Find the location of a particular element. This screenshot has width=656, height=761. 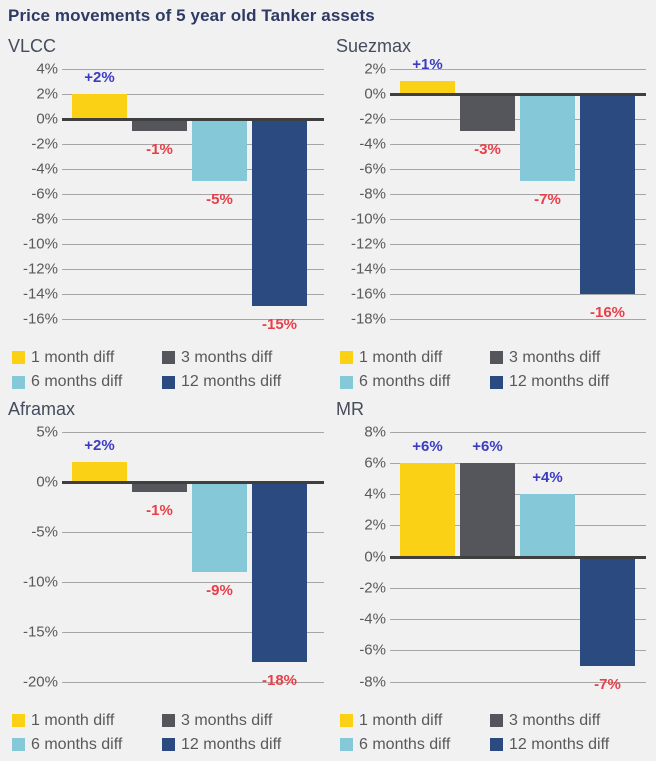

bar-m3 is located at coordinates (487, 509).